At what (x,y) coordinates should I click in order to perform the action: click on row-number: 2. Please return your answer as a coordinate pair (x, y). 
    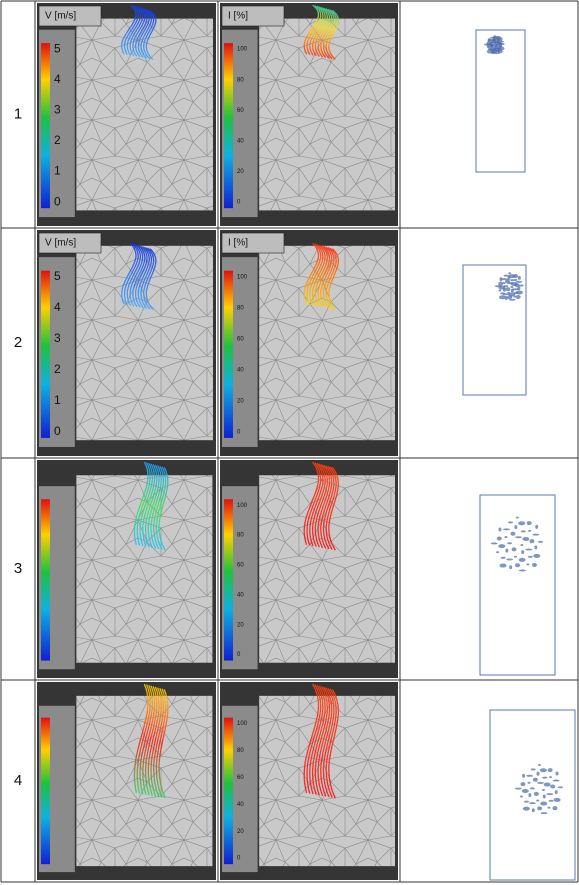
    Looking at the image, I should click on (18, 342).